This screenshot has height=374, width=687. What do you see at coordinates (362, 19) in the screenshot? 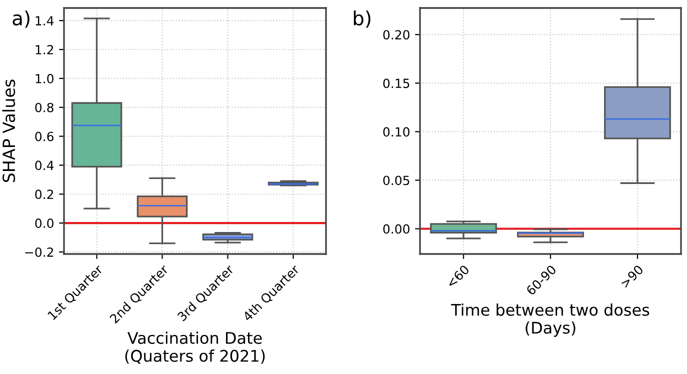
I see `text: b)` at bounding box center [362, 19].